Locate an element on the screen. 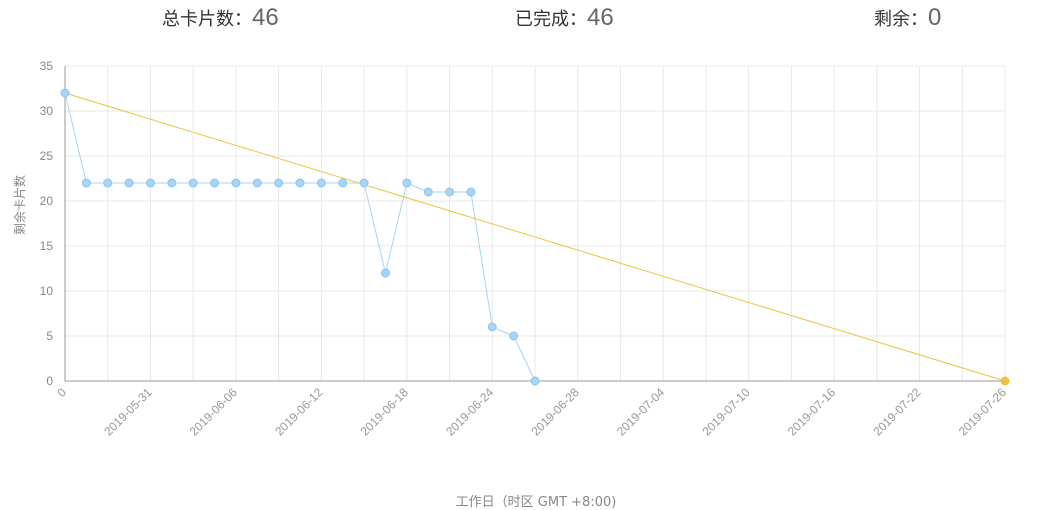  x-tick-label: 2019-07-10 is located at coordinates (726, 412).